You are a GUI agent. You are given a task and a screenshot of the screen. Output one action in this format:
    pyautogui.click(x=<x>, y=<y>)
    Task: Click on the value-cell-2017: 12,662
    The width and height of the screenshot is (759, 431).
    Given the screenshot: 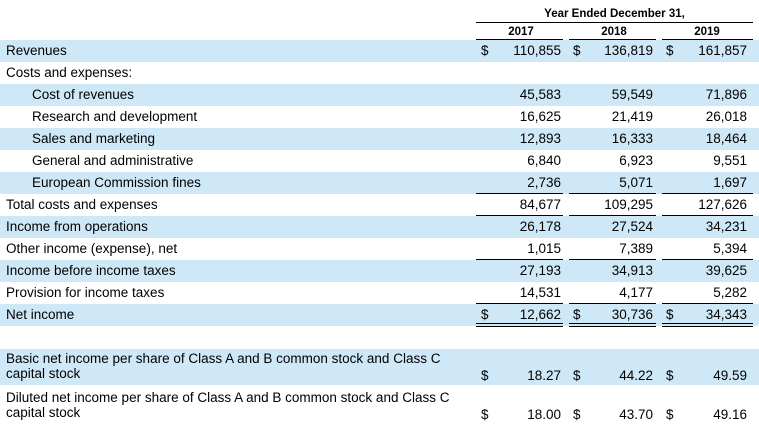 What is the action you would take?
    pyautogui.click(x=540, y=314)
    